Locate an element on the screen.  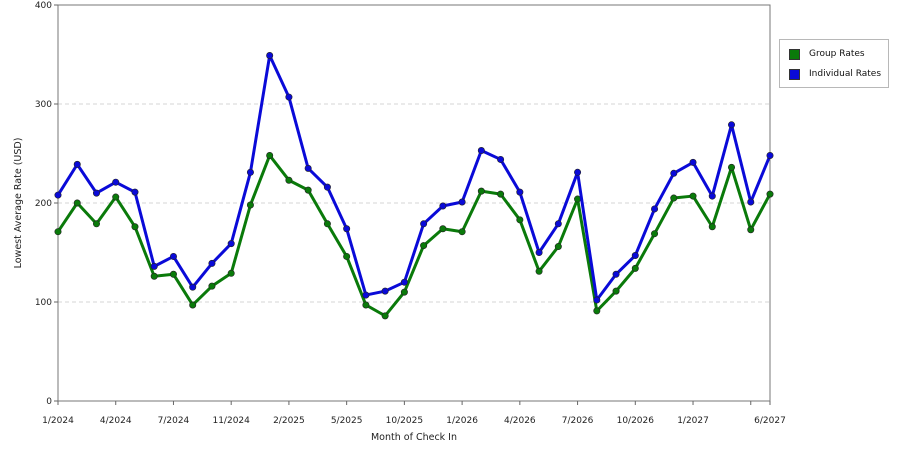
x-tick-label: 10/2025 is located at coordinates (404, 421).